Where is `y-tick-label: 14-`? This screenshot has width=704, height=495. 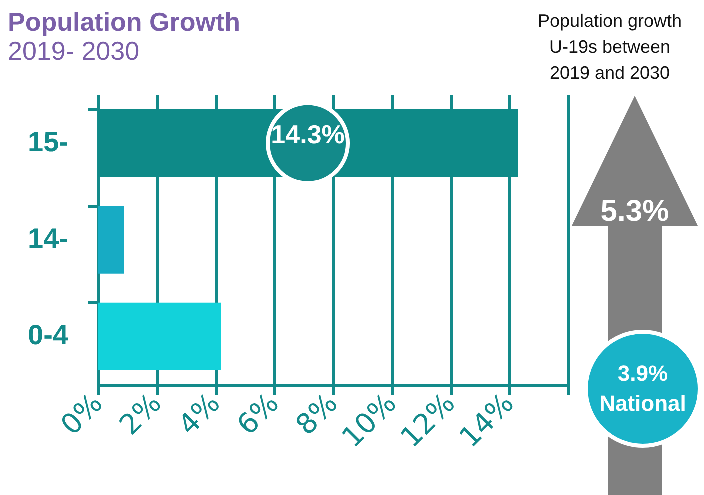 y-tick-label: 14- is located at coordinates (48, 238).